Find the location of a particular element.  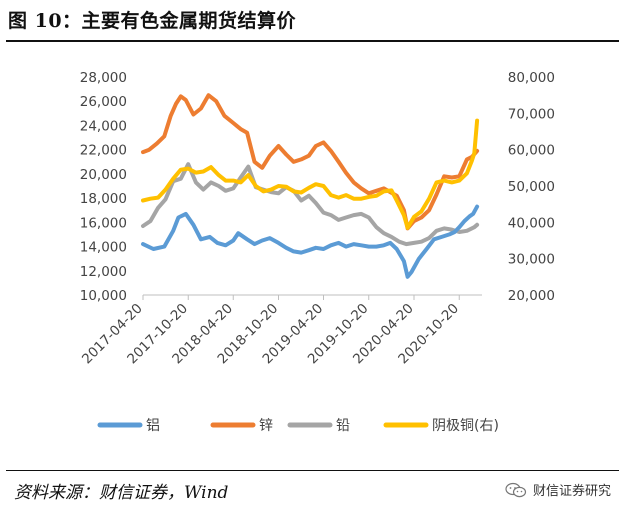

right-y-tick-label: 50,000 is located at coordinates (531, 187).